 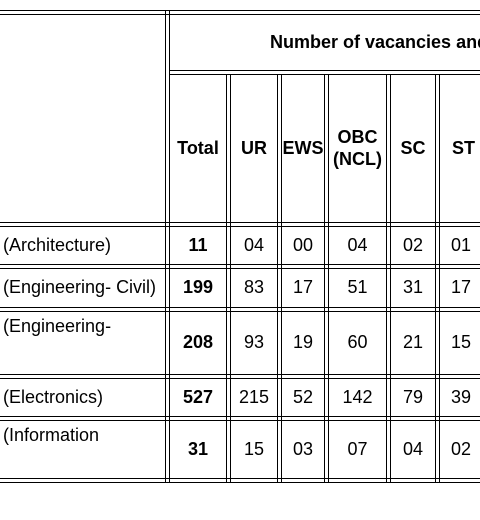 I want to click on row-1-ews: 00, so click(x=303, y=244).